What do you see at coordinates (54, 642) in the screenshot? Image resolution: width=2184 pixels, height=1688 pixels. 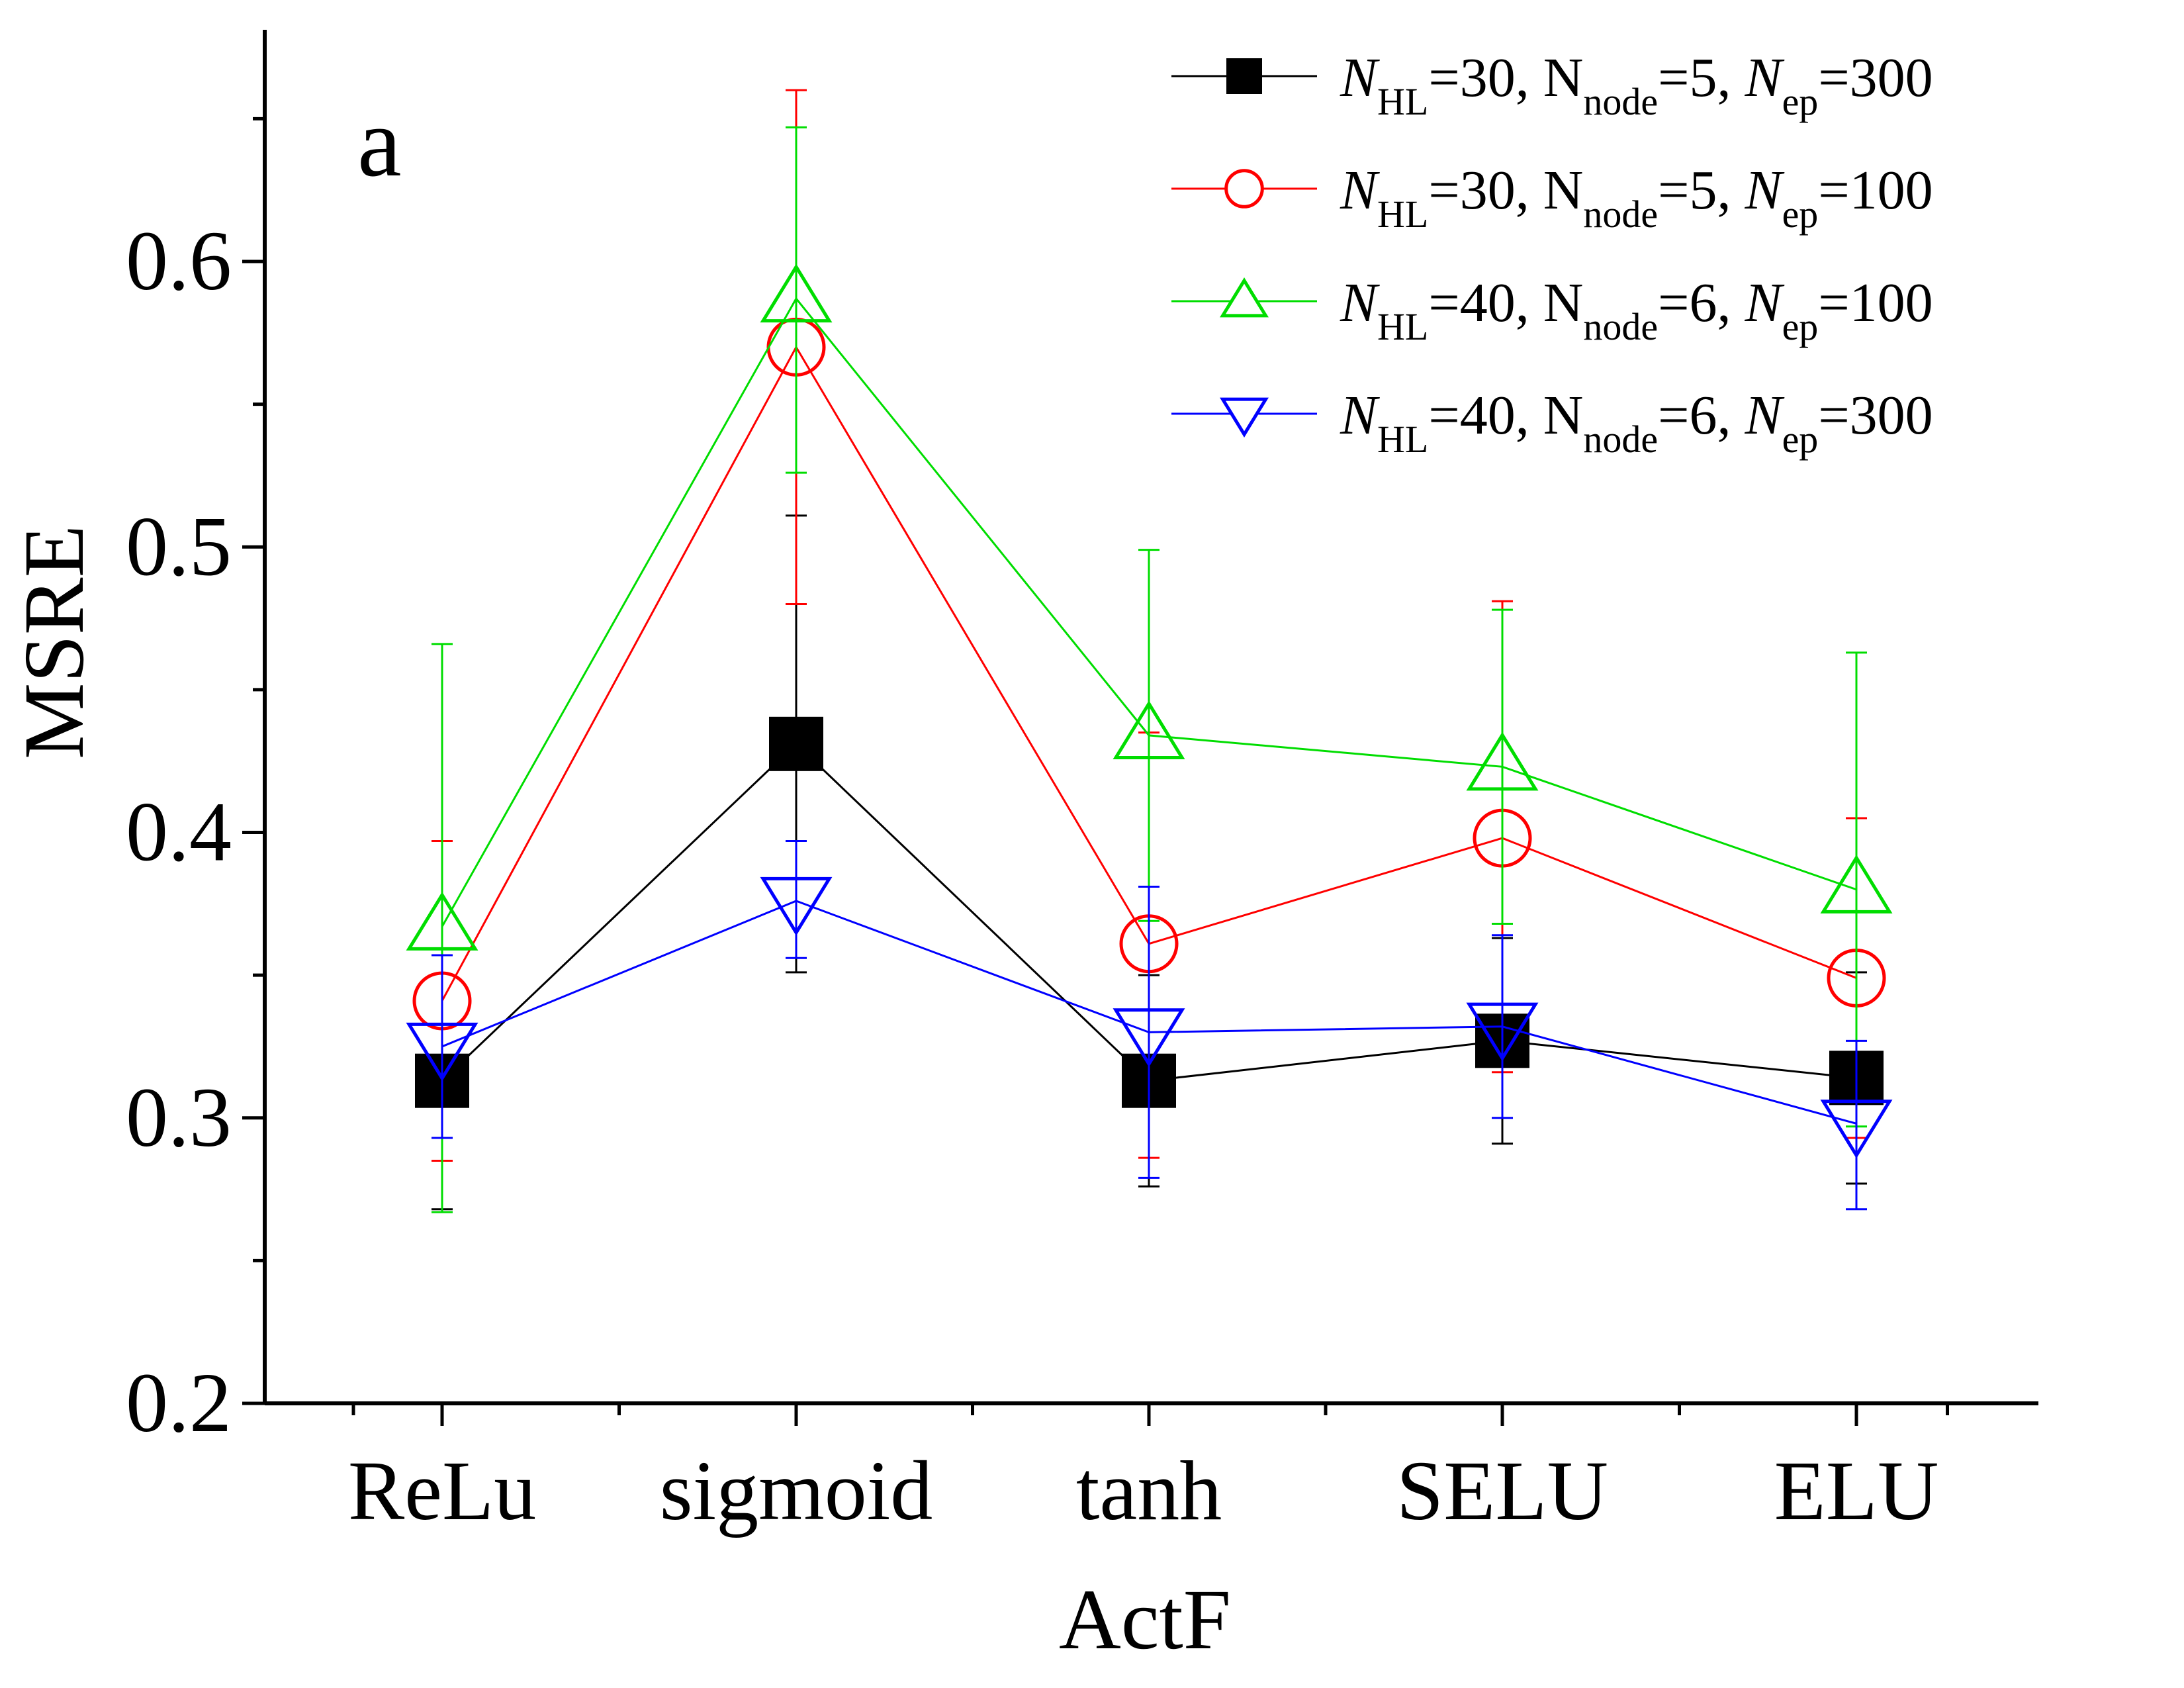 I see `y-axis-label: MSRE` at bounding box center [54, 642].